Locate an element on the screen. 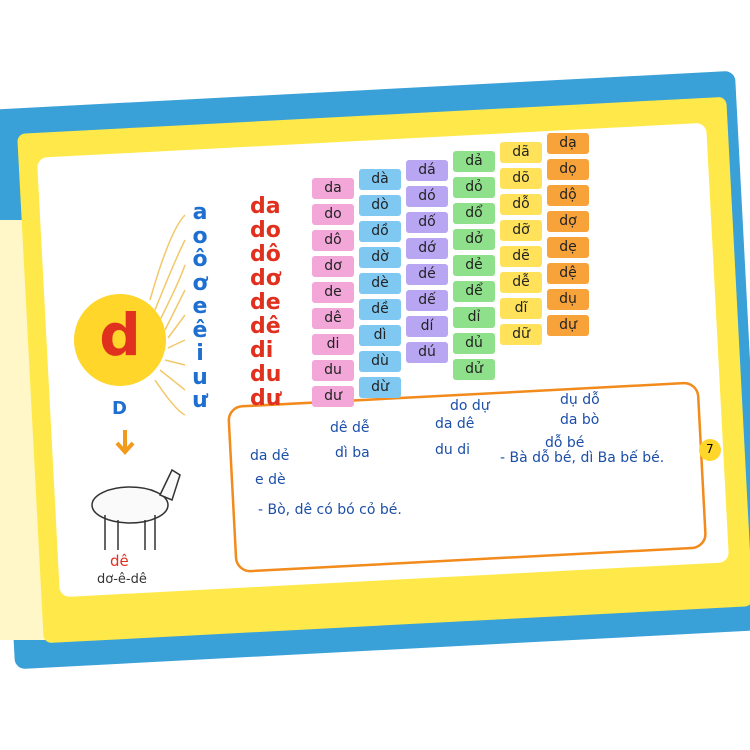  syllable-cell: dí is located at coordinates (427, 326).